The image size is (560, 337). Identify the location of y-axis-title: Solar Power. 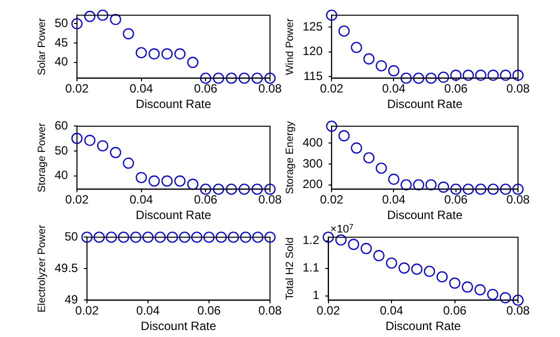
(42, 47).